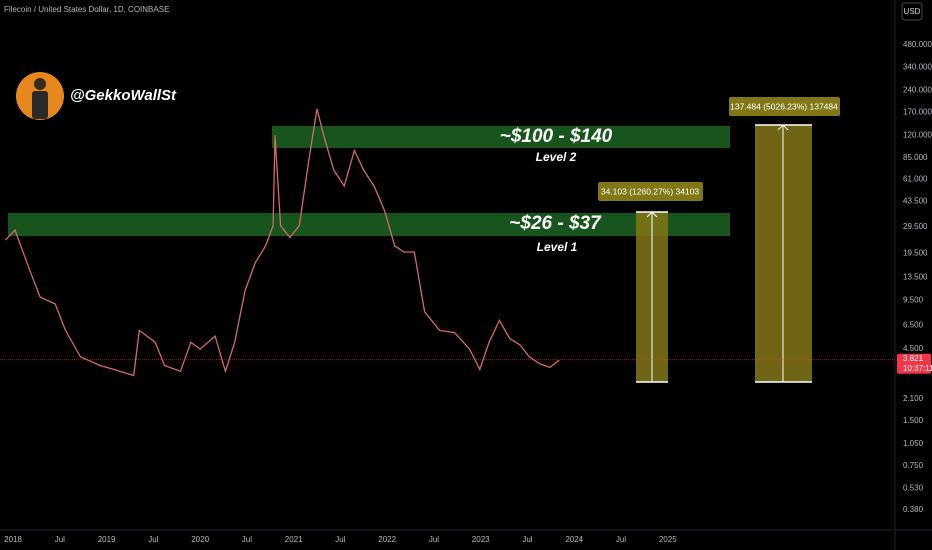 The height and width of the screenshot is (550, 932). What do you see at coordinates (556, 136) in the screenshot?
I see `zone-label: ~$100 - $140` at bounding box center [556, 136].